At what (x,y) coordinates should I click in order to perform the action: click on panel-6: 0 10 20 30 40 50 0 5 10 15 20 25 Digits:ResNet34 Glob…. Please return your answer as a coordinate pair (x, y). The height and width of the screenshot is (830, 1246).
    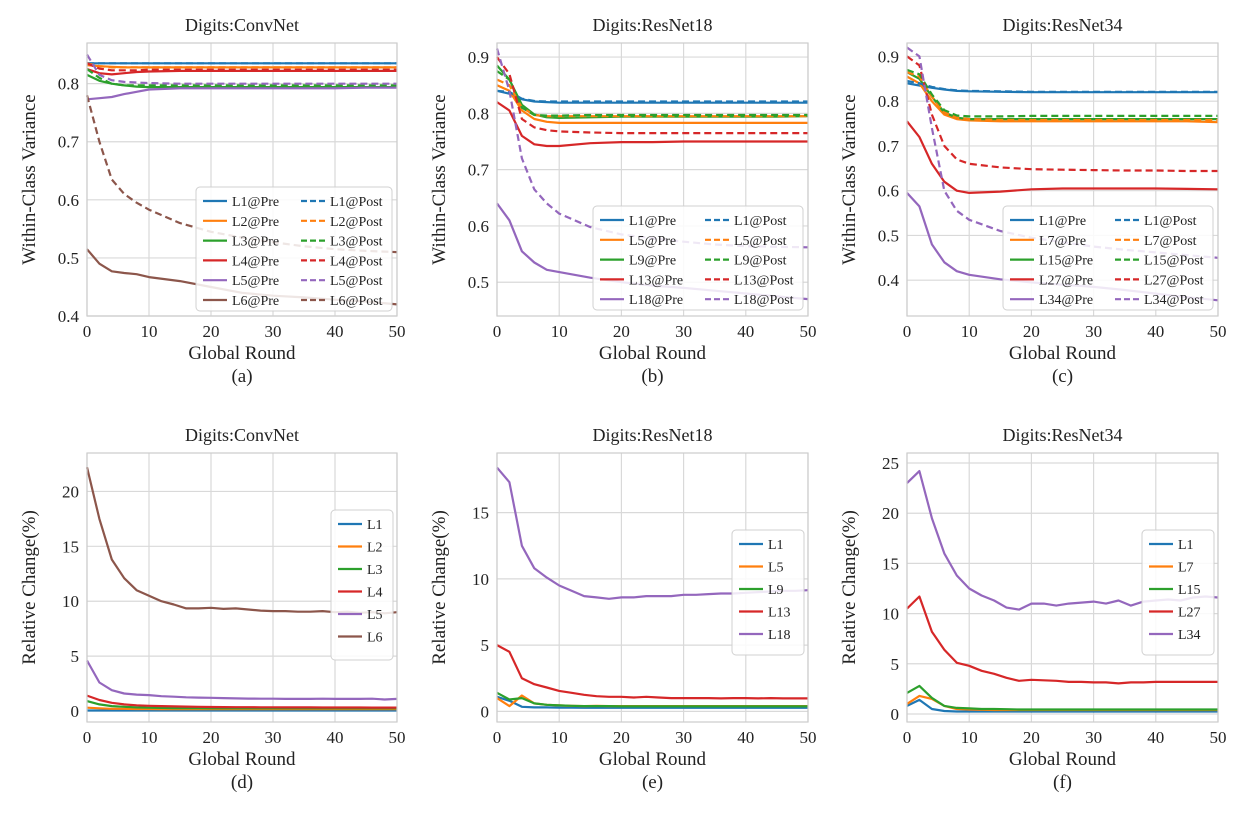
    Looking at the image, I should click on (1033, 609).